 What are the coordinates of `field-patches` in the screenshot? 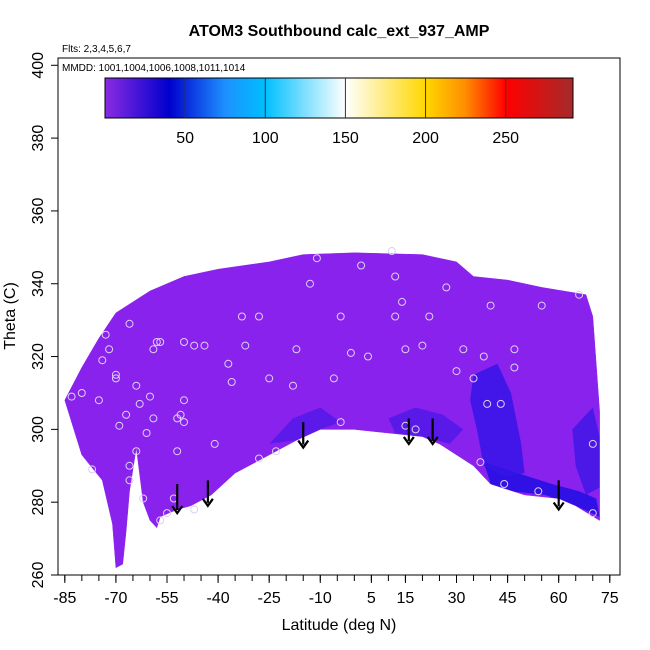 It's located at (434, 440).